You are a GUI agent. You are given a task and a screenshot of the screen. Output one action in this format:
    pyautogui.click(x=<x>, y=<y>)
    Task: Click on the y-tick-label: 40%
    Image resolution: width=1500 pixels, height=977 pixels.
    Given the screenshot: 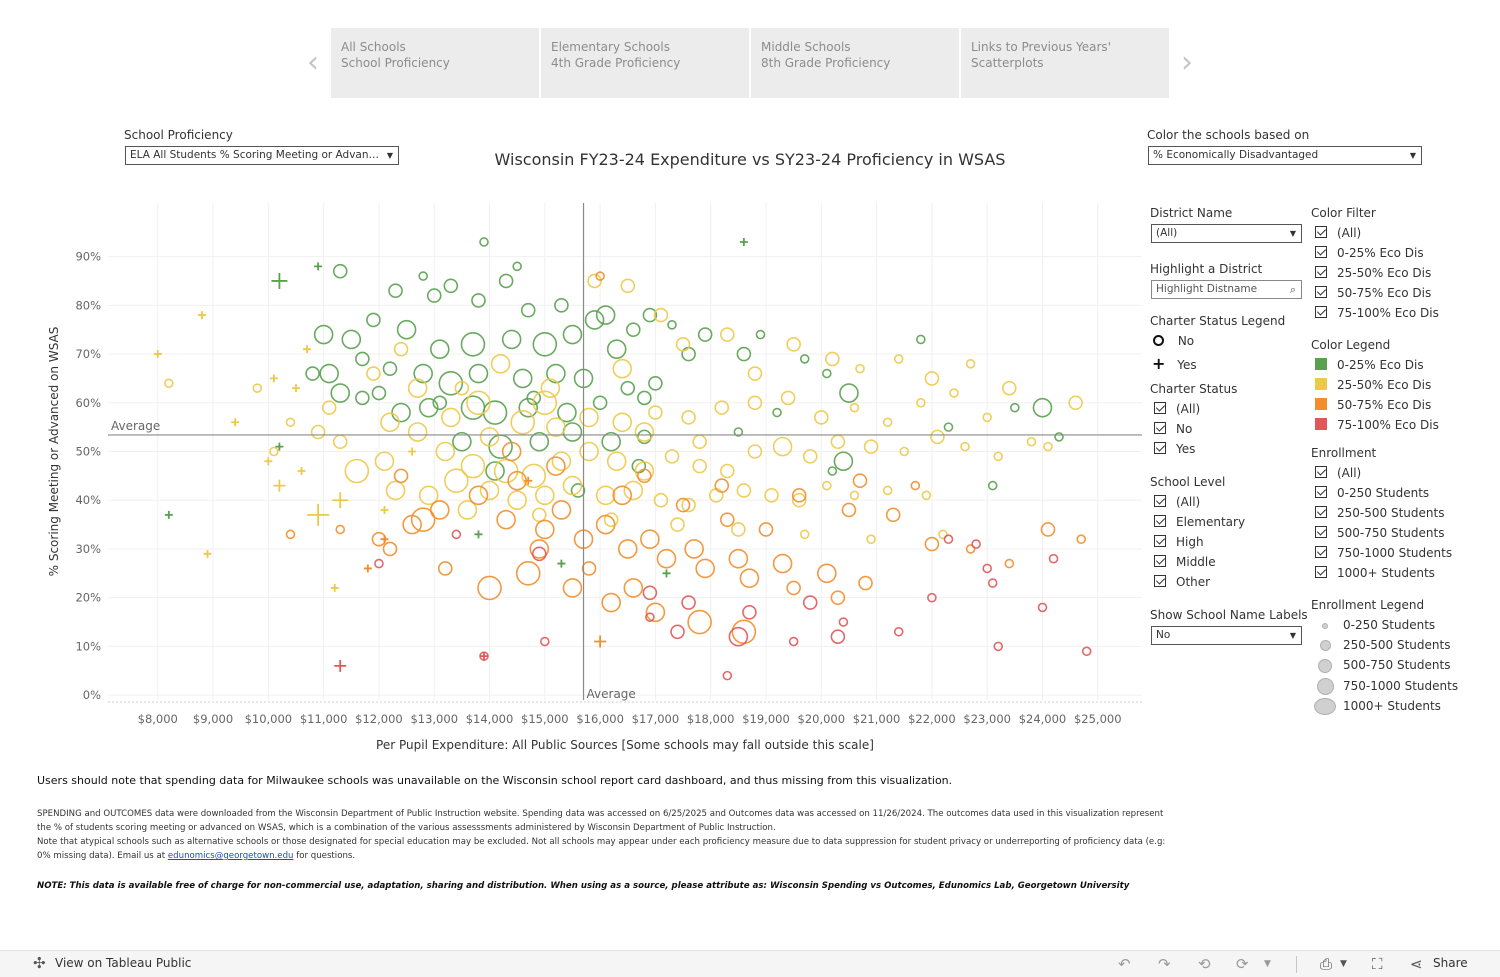 What is the action you would take?
    pyautogui.click(x=88, y=500)
    